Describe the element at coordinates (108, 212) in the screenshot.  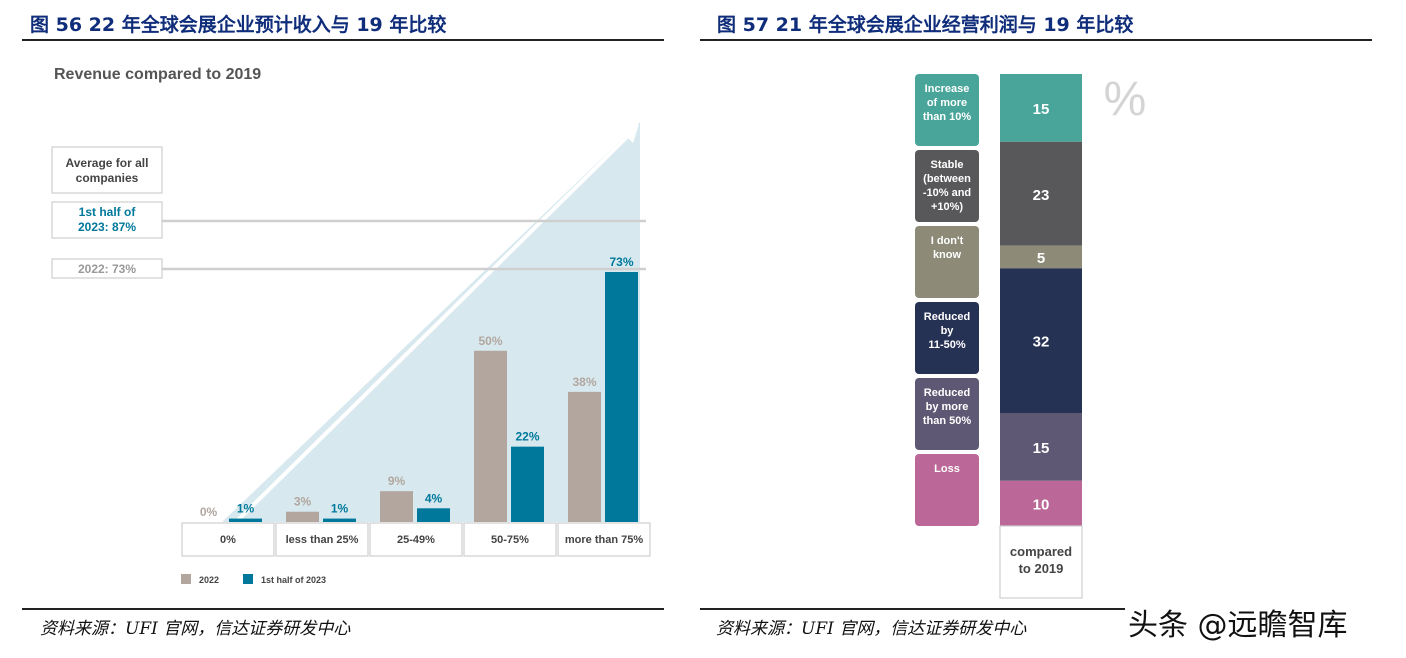
I see `reference-label-2023: 1st half of` at that location.